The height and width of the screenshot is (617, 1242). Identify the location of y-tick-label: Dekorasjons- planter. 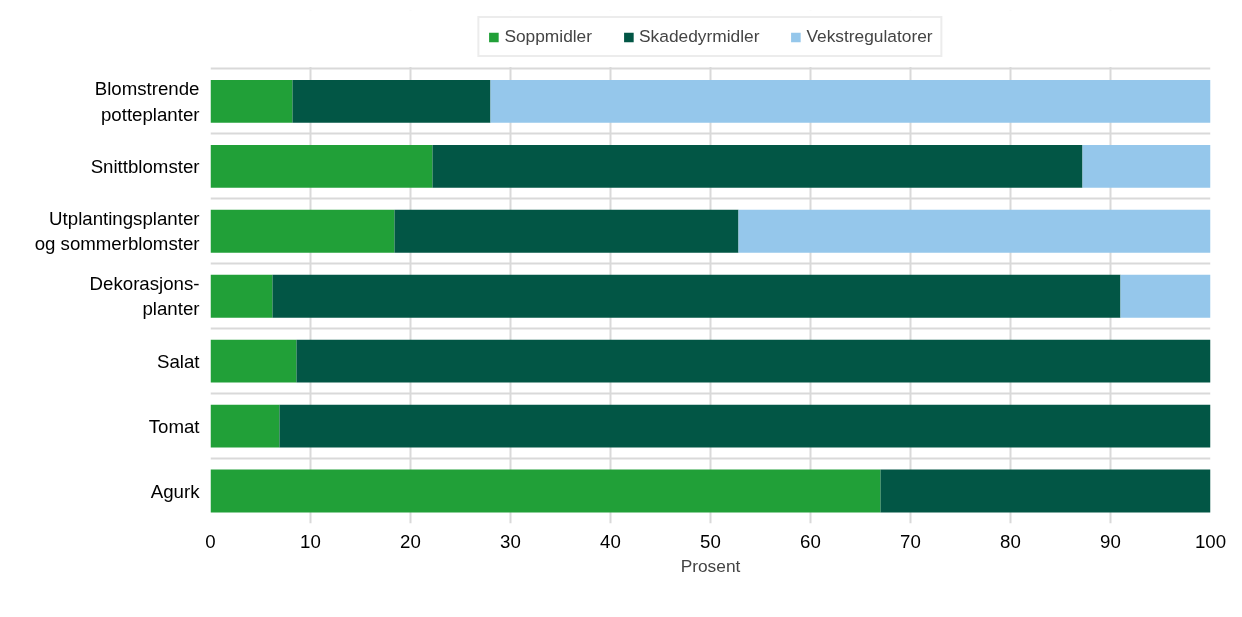
(144, 296).